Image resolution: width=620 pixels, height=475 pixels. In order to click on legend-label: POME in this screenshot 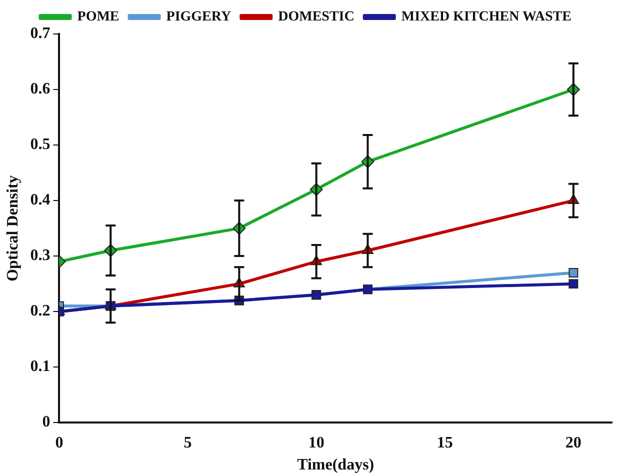, I will do `click(98, 17)`.